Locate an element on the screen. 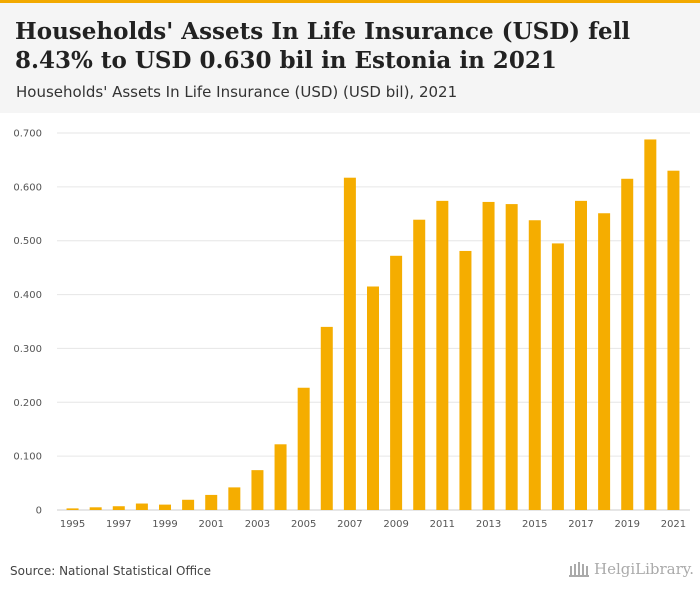 The height and width of the screenshot is (596, 700). y-tick-label: 0.200 is located at coordinates (27, 403).